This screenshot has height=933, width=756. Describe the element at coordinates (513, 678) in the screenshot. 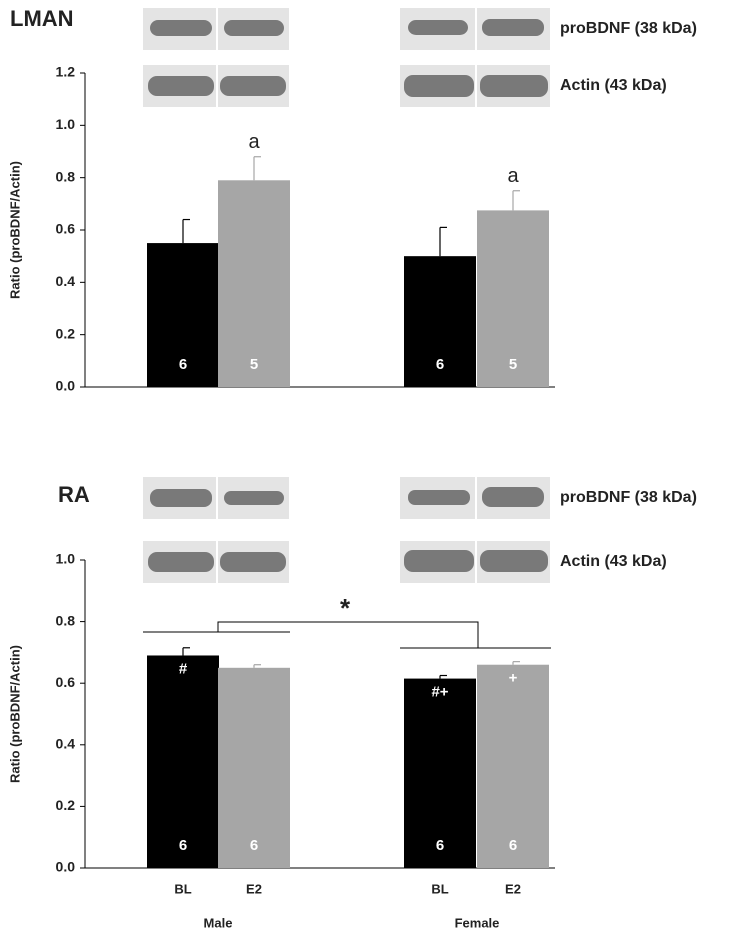

I see `bar-annotation: +` at that location.